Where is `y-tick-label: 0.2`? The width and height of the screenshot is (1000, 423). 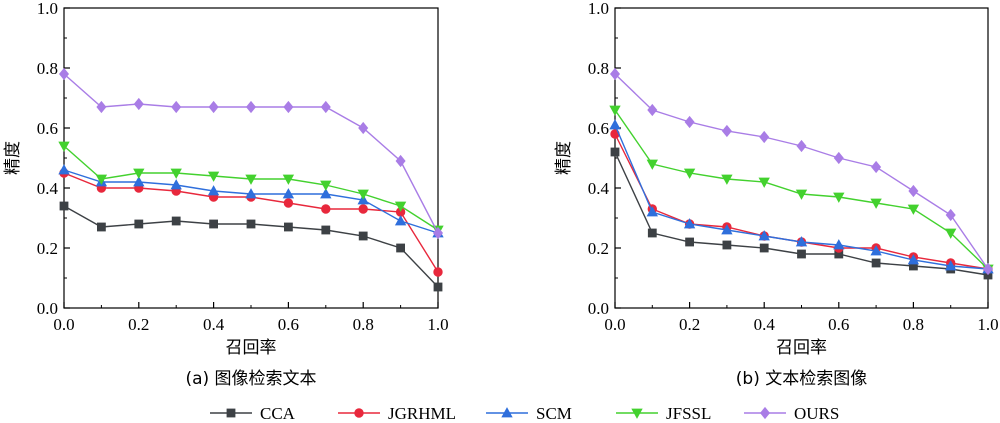
y-tick-label: 0.2 is located at coordinates (47, 248).